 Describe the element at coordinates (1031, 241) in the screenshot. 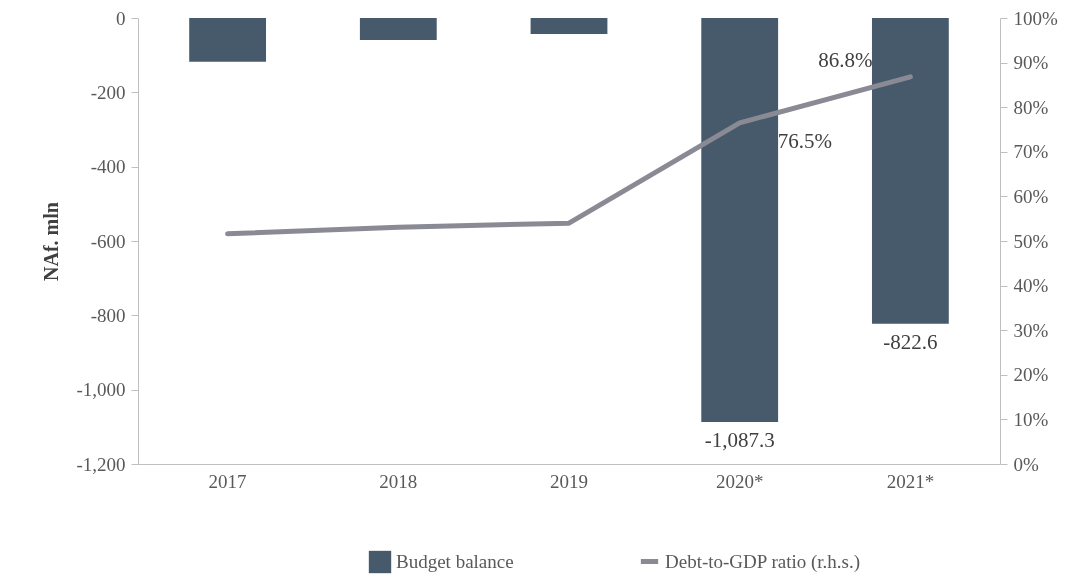

I see `y2-tick-label: 50%` at that location.